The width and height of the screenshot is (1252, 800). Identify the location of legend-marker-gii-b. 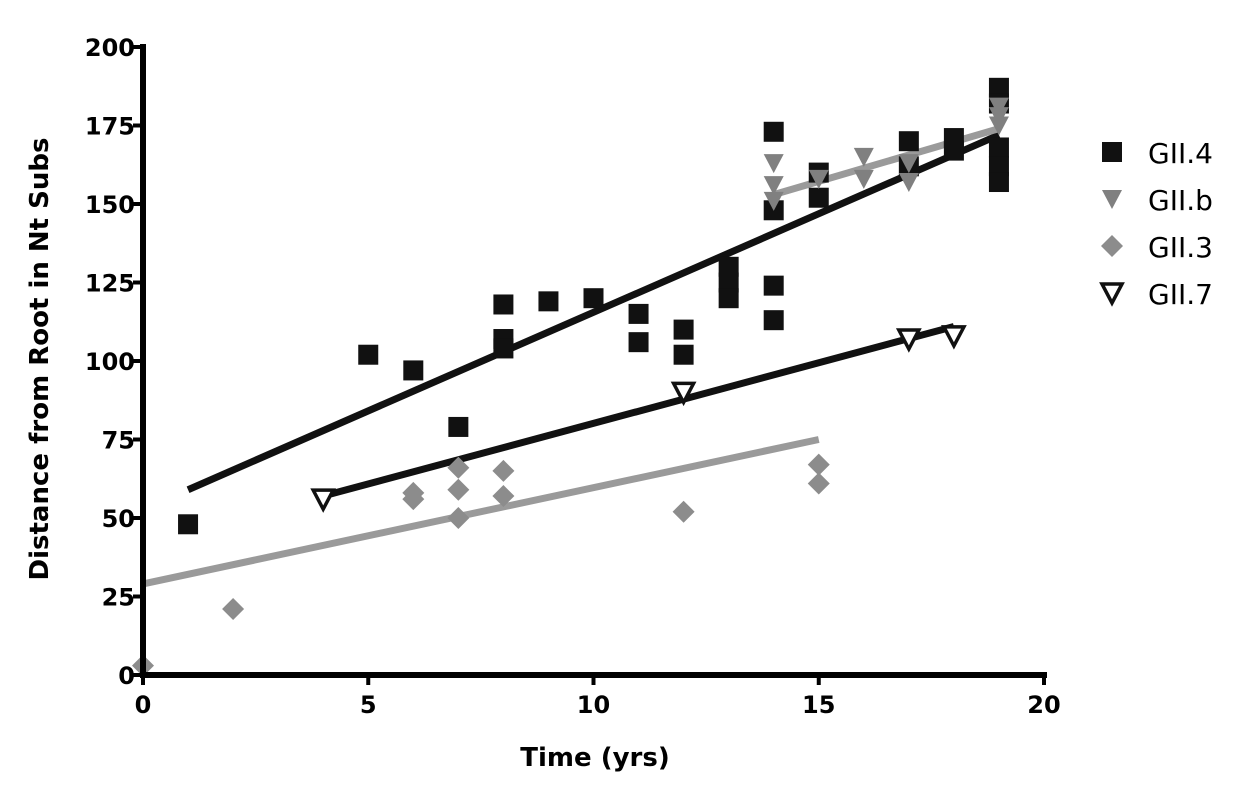
(1112, 199).